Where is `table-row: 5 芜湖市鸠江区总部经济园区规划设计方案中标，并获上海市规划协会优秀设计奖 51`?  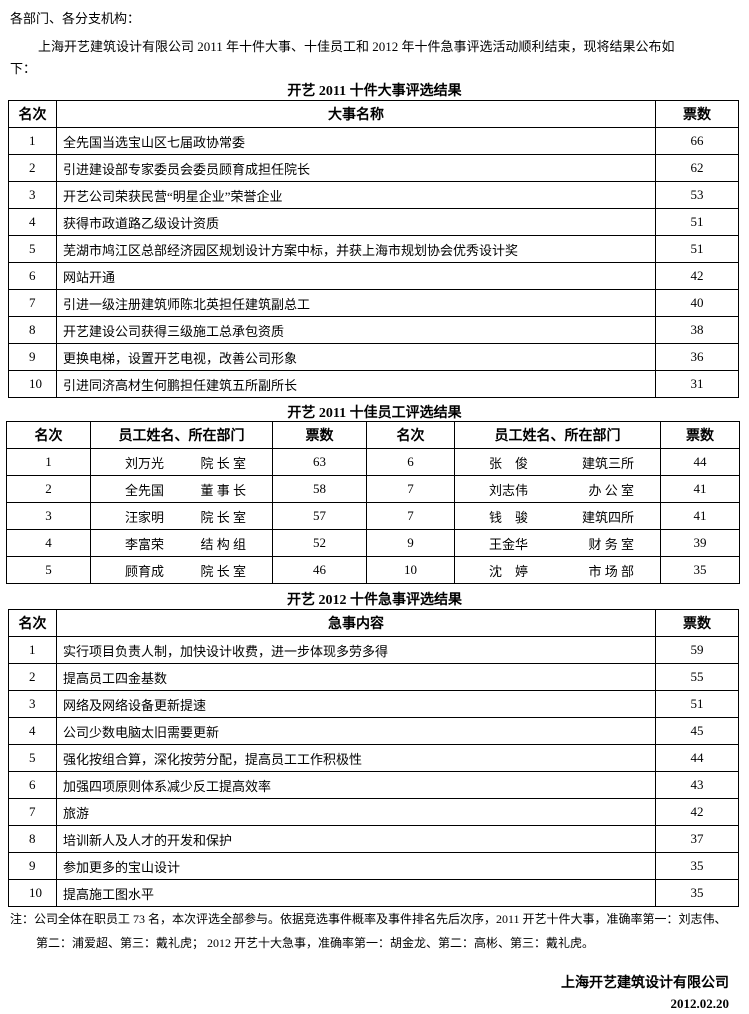
table-row: 5 芜湖市鸠江区总部经济园区规划设计方案中标，并获上海市规划协会优秀设计奖 51 is located at coordinates (373, 249).